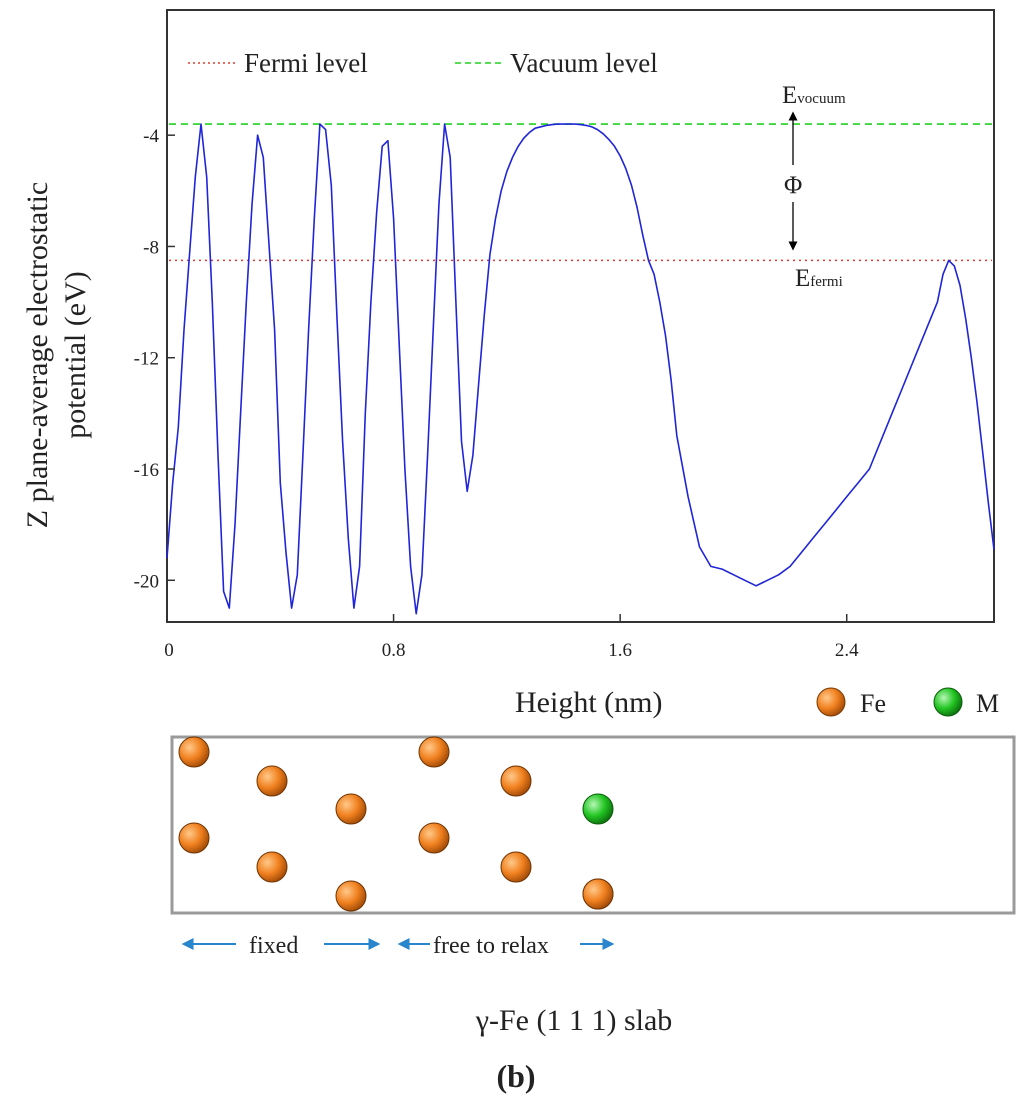 This screenshot has width=1024, height=1098. I want to click on y-tick-label: -16, so click(146, 470).